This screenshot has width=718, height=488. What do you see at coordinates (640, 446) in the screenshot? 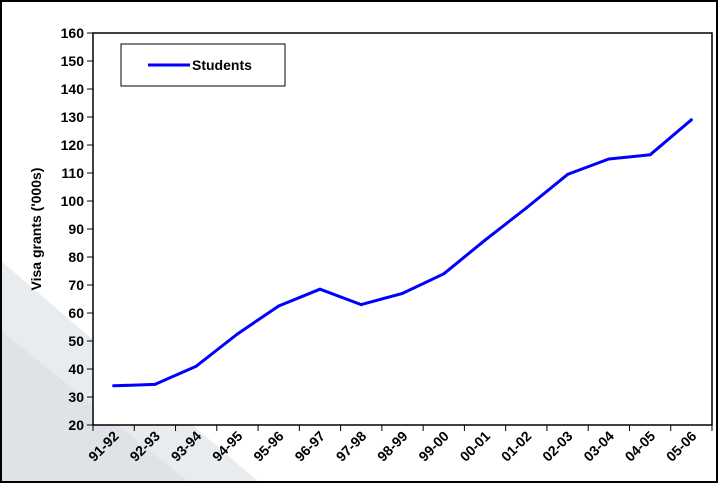
I see `x-tick-label: 04-05` at bounding box center [640, 446].